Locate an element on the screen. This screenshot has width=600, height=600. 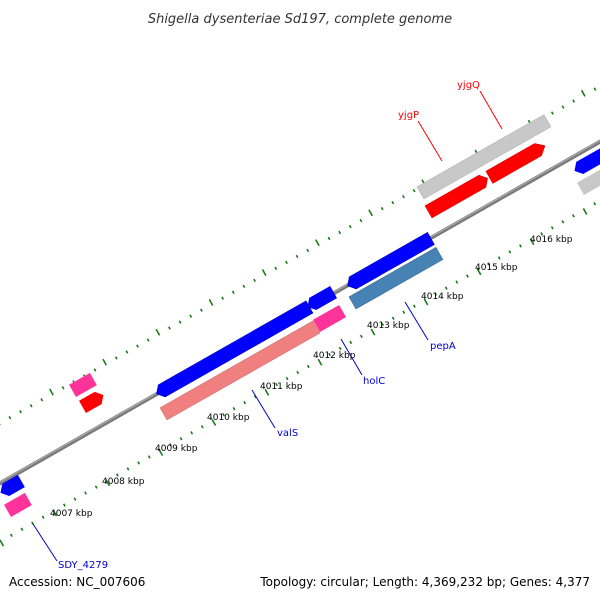
gene-right-edge-grey is located at coordinates (588, 179).